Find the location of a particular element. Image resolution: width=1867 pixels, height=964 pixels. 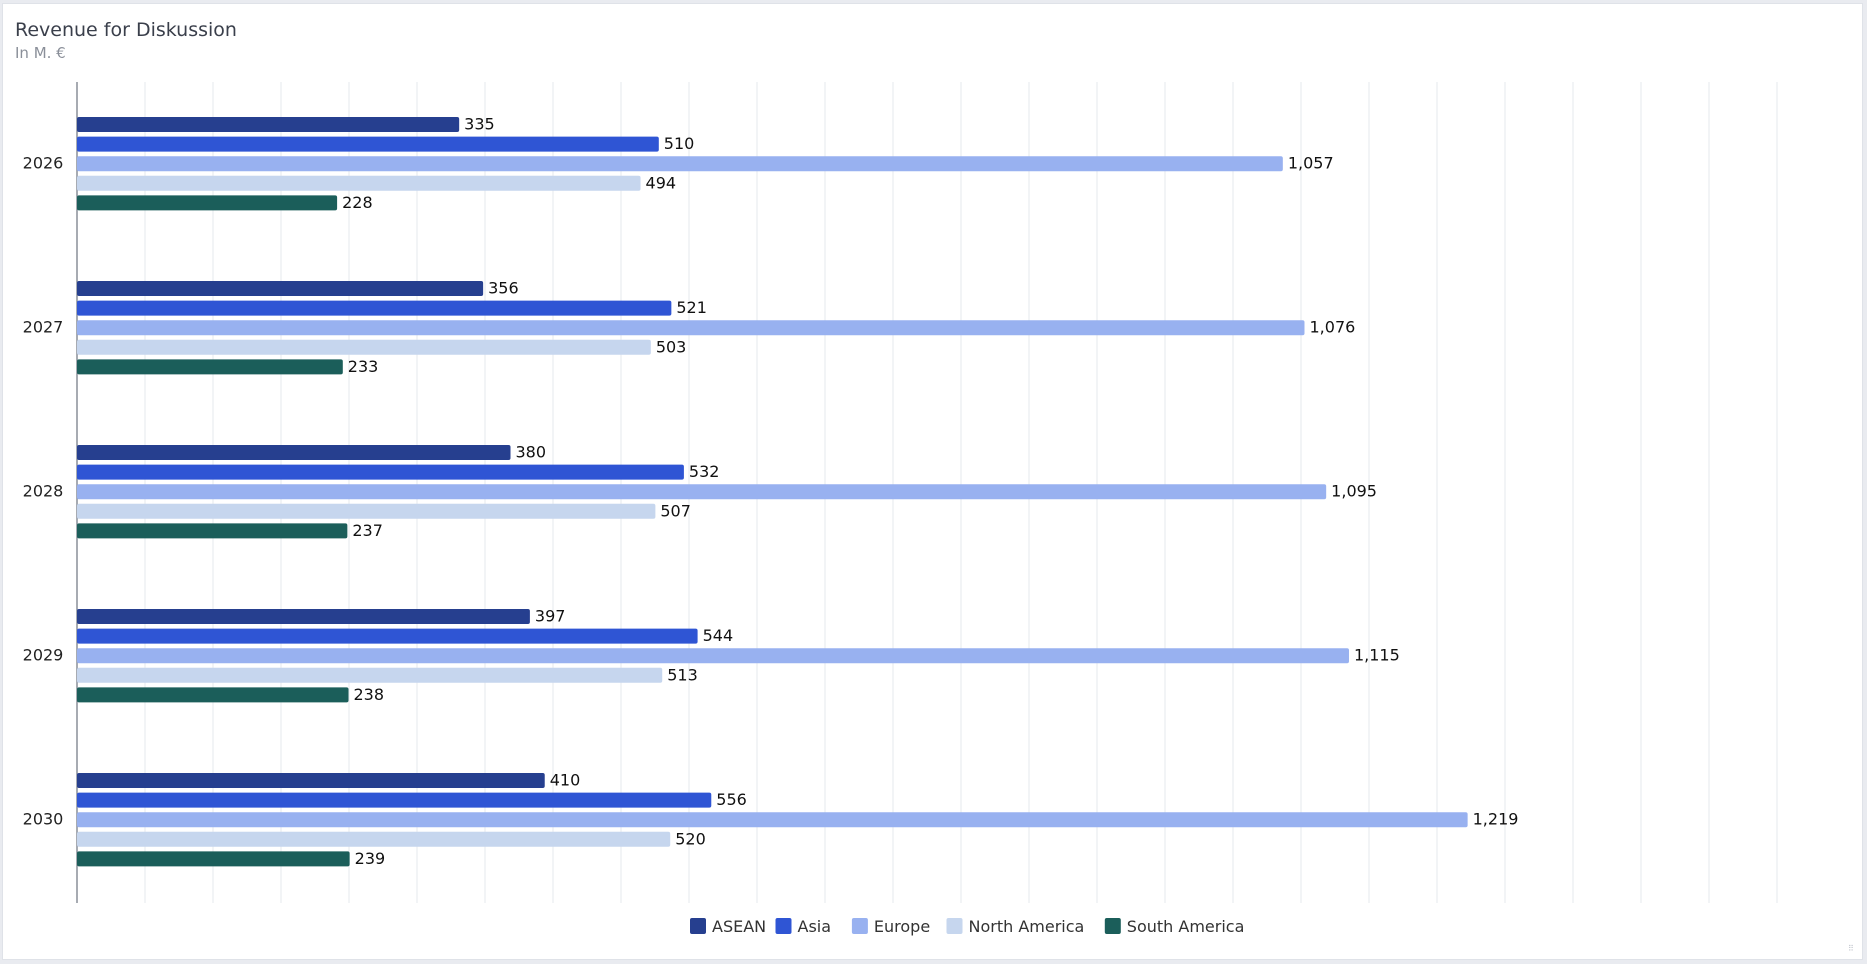

data-label: 380 is located at coordinates (531, 452).